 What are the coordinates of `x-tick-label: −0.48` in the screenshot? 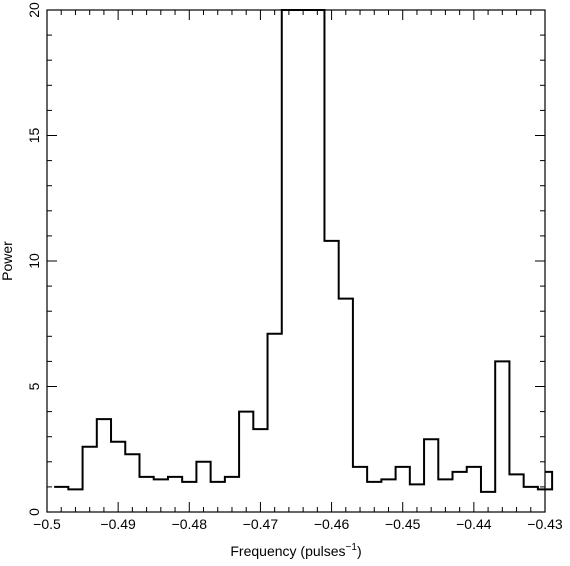 It's located at (190, 524).